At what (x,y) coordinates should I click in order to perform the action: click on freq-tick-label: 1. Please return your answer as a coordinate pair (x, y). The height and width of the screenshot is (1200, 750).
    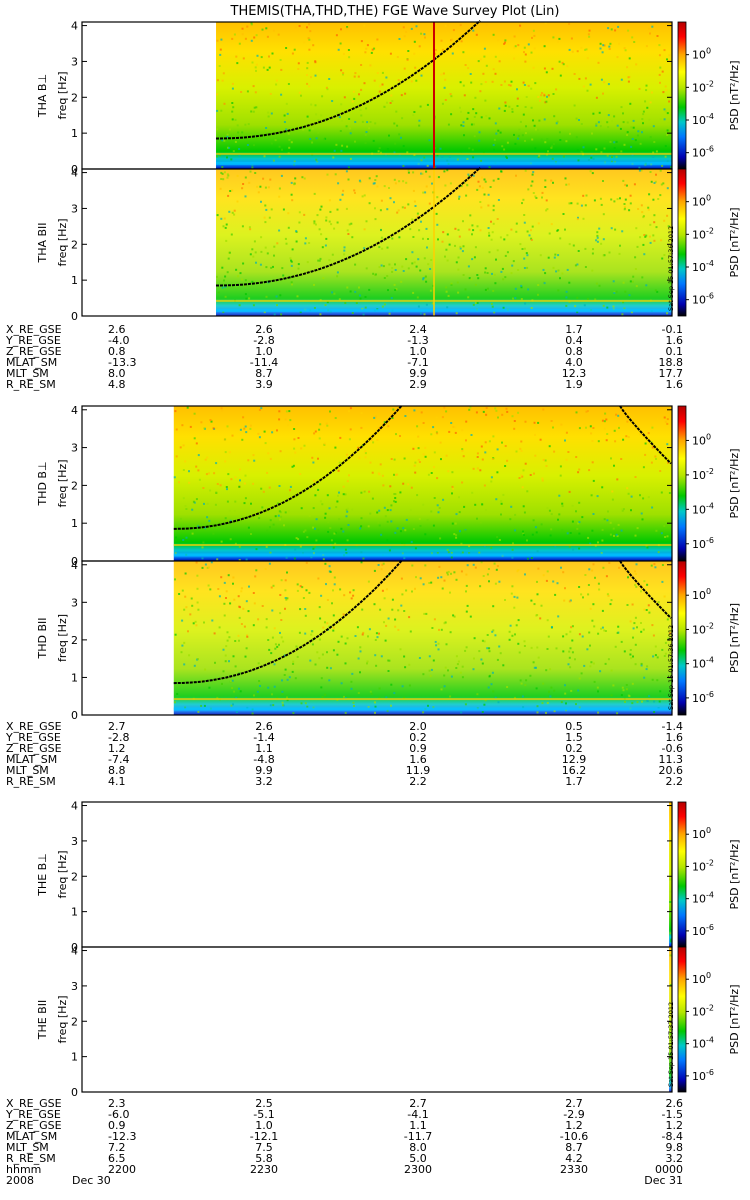
    Looking at the image, I should click on (74, 133).